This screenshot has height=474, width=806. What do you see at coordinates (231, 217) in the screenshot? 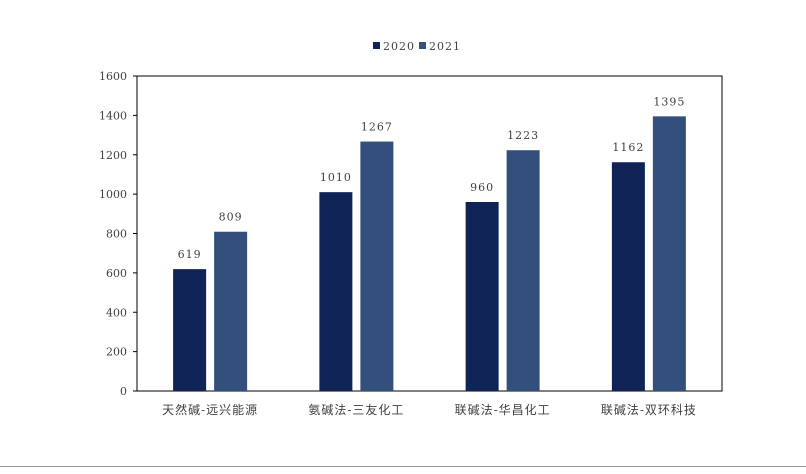
I see `data-label-2021-1: 809` at bounding box center [231, 217].